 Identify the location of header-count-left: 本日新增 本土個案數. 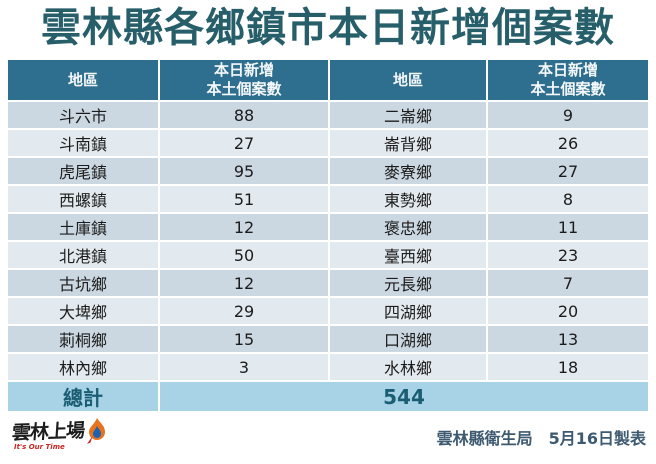
(244, 80).